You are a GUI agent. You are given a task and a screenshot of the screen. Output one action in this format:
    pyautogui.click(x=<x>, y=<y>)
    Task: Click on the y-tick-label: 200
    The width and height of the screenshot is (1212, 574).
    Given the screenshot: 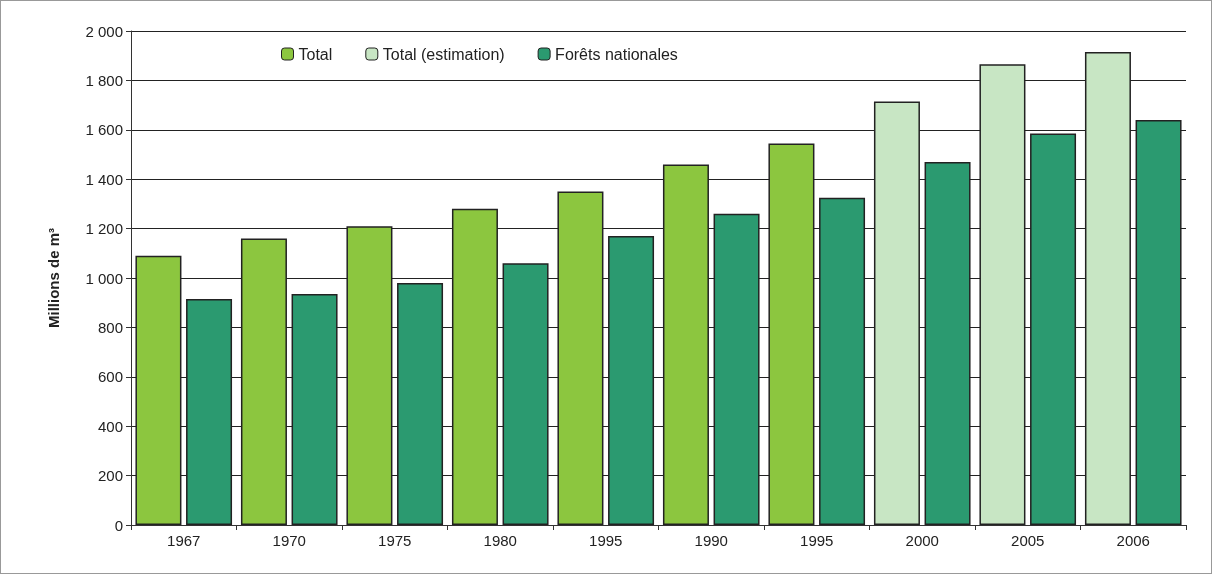 What is the action you would take?
    pyautogui.click(x=110, y=476)
    